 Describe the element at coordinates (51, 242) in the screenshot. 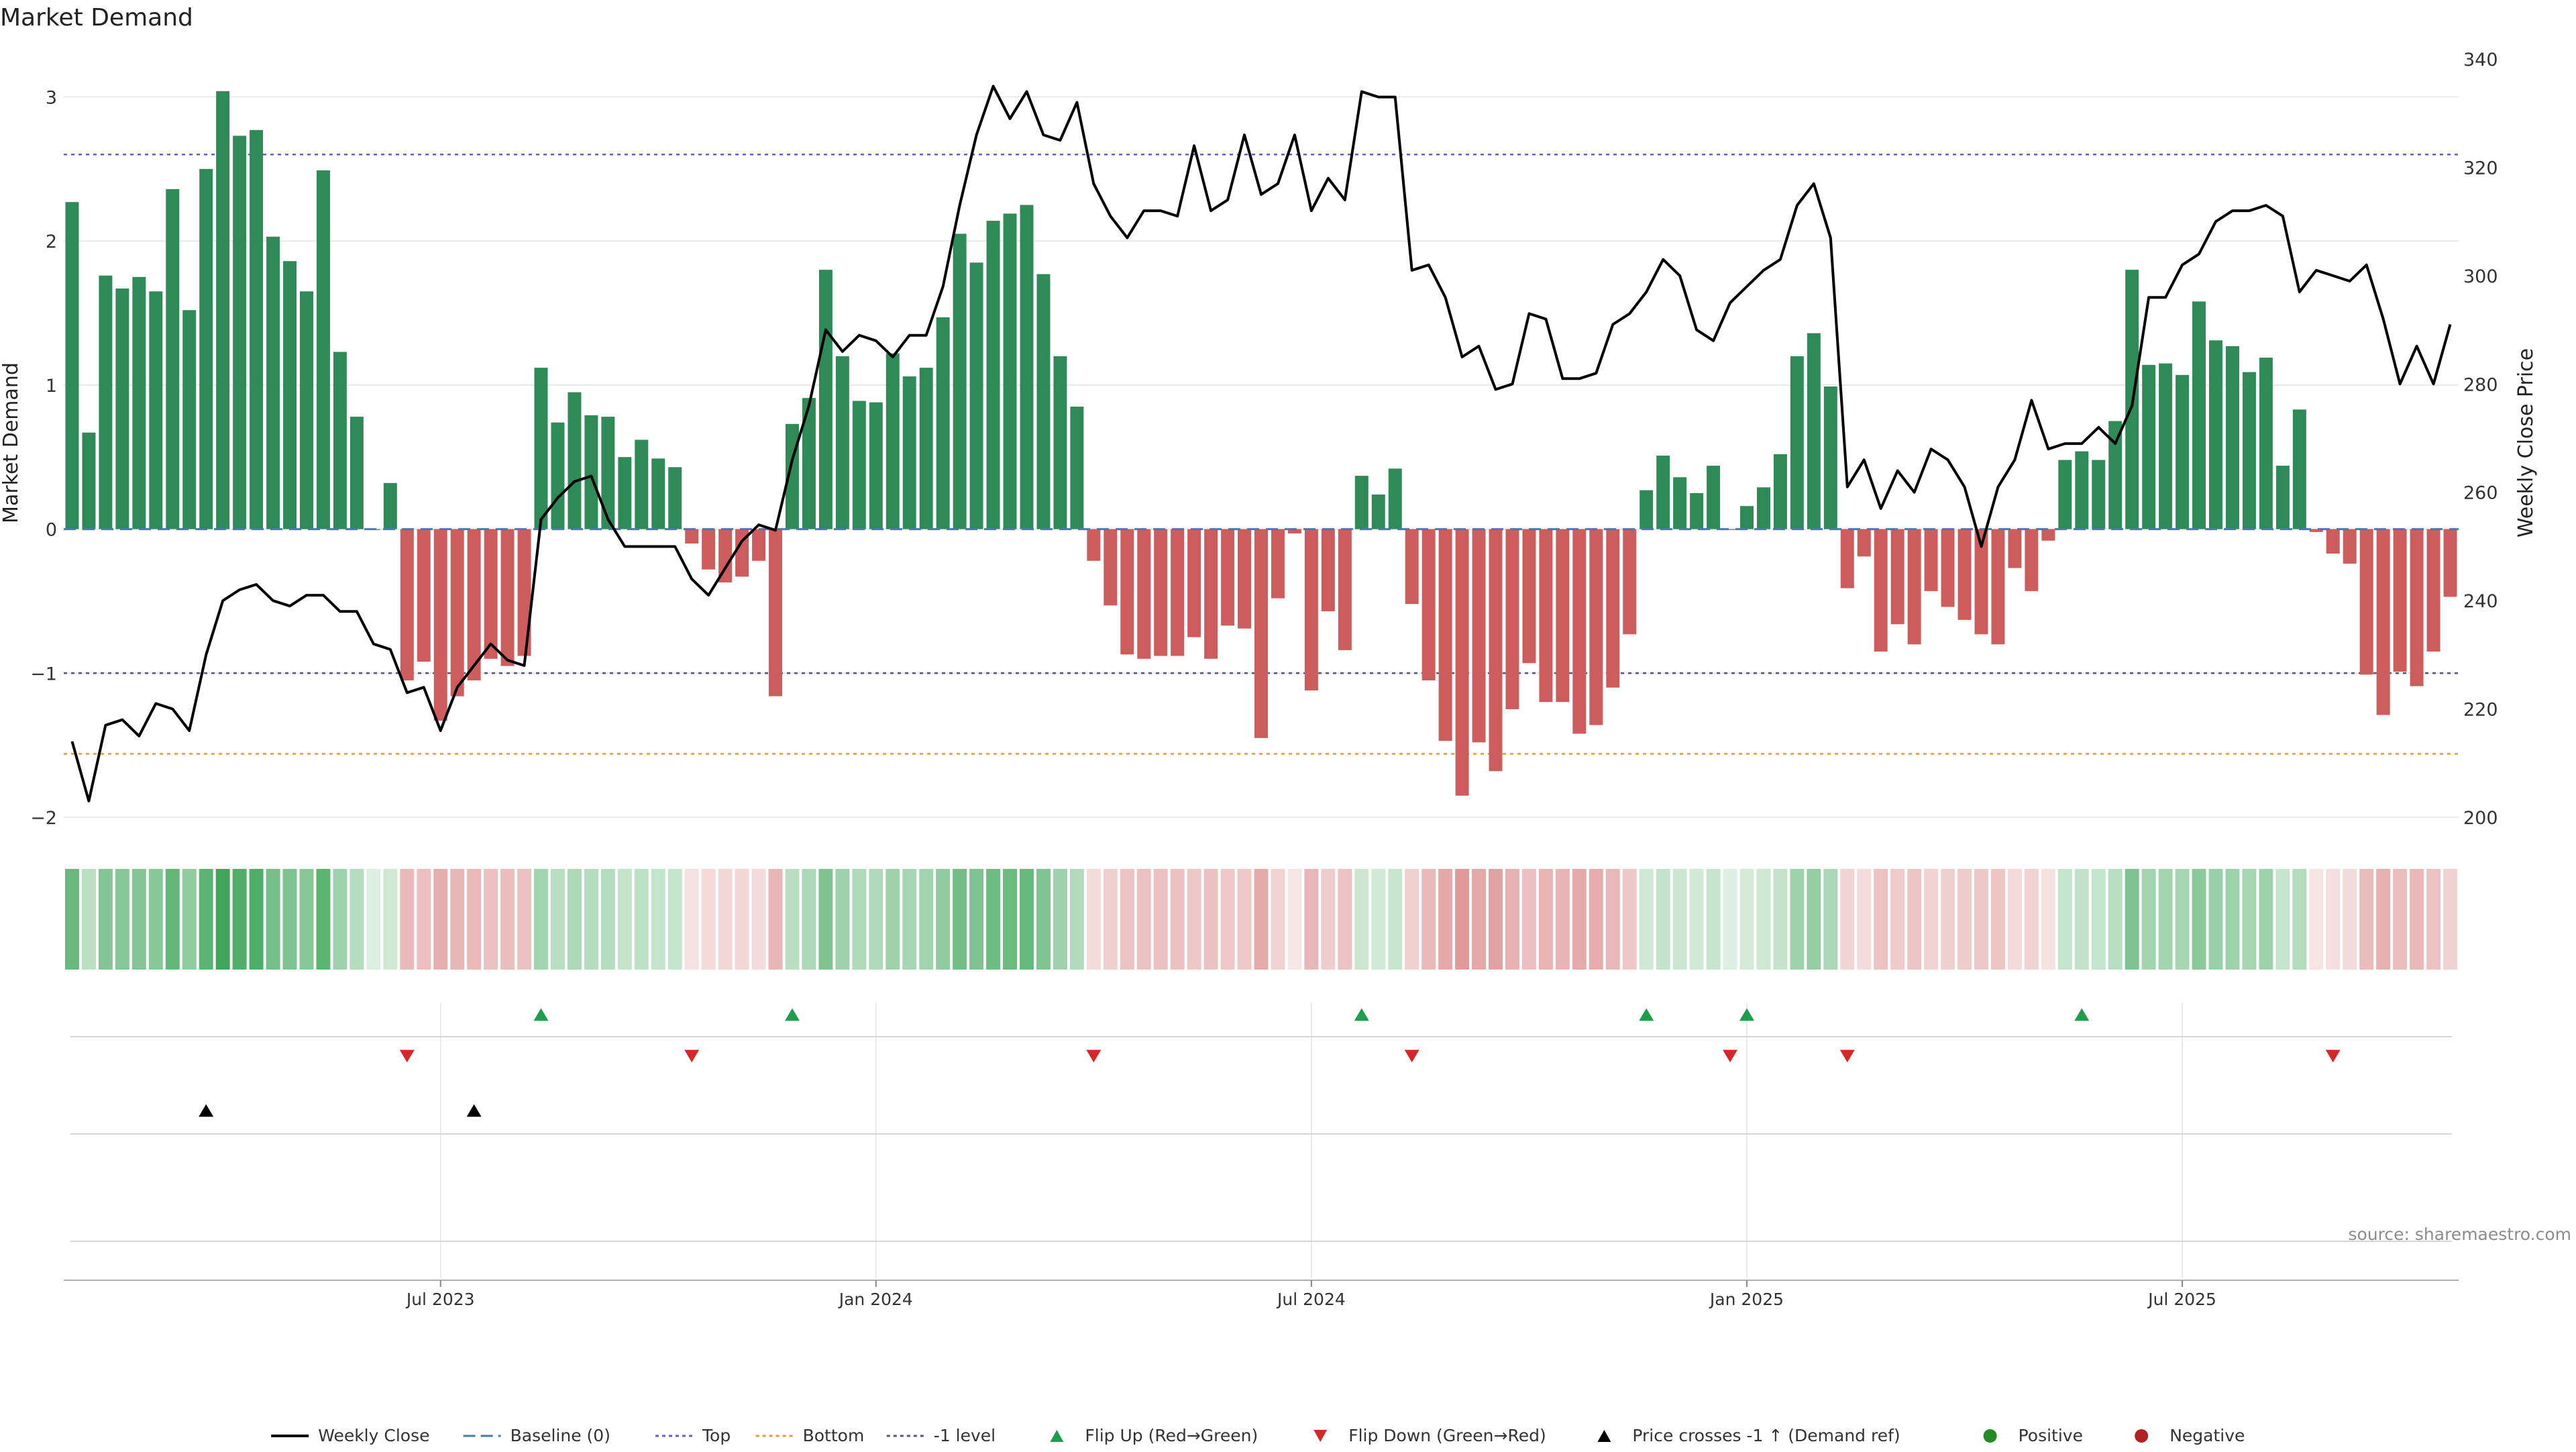

I see `y-tick-label: 2` at that location.